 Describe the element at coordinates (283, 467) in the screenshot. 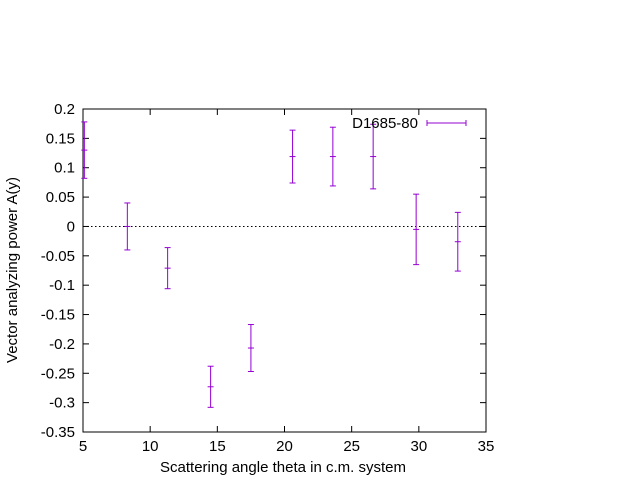

I see `x-axis-label: Scattering angle theta in c.m. system` at that location.